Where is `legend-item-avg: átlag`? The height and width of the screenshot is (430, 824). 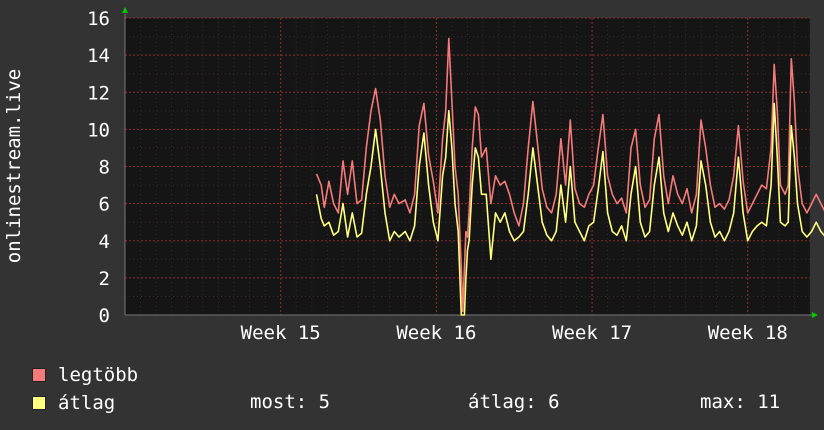 legend-item-avg: átlag is located at coordinates (73, 403).